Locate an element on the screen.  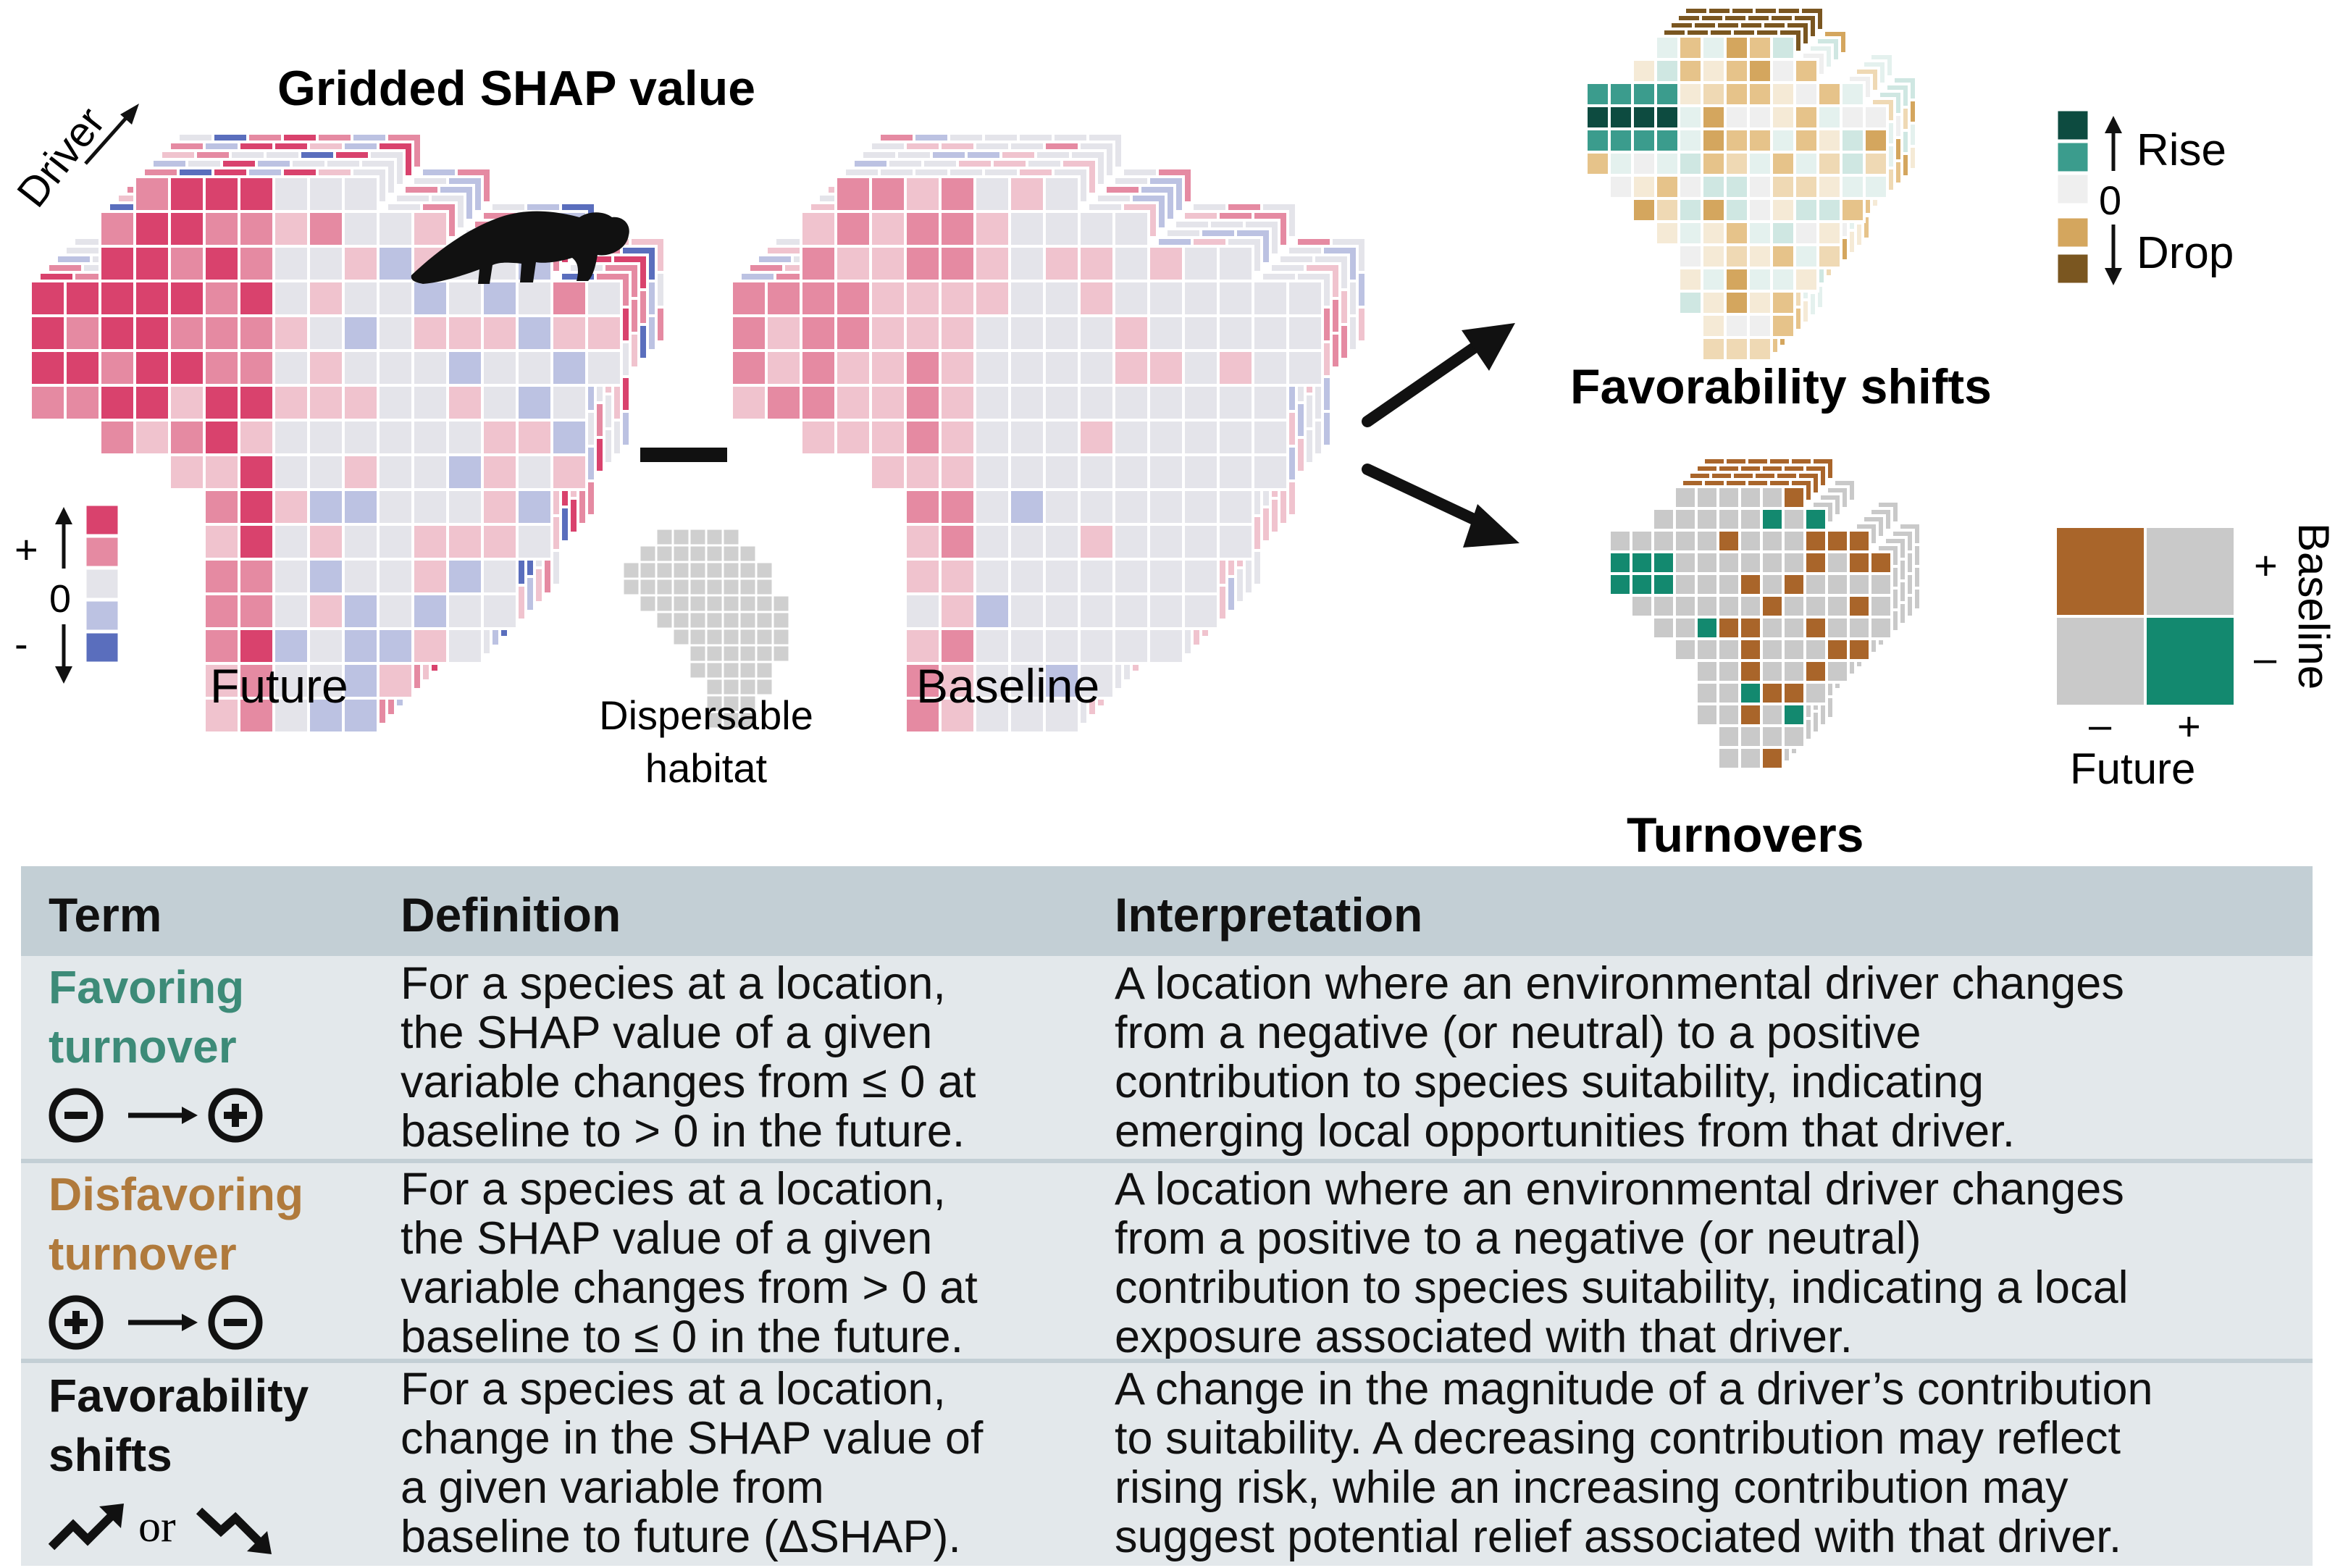
driver-arrowhead is located at coordinates (129, 115).